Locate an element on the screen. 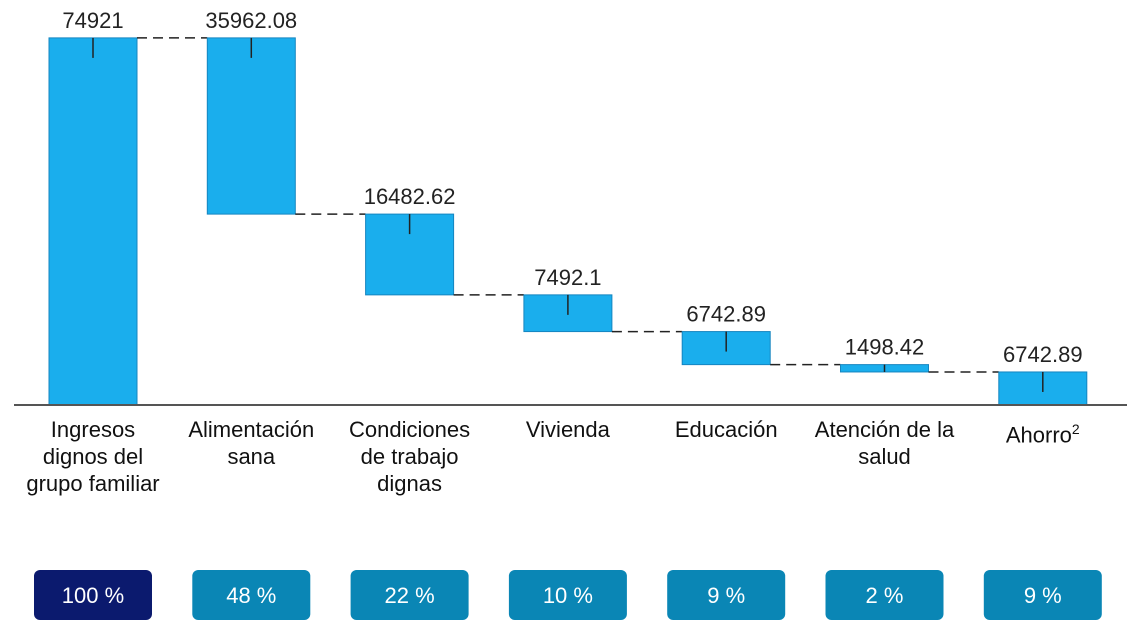  x-tick-label: Educación is located at coordinates (726, 429).